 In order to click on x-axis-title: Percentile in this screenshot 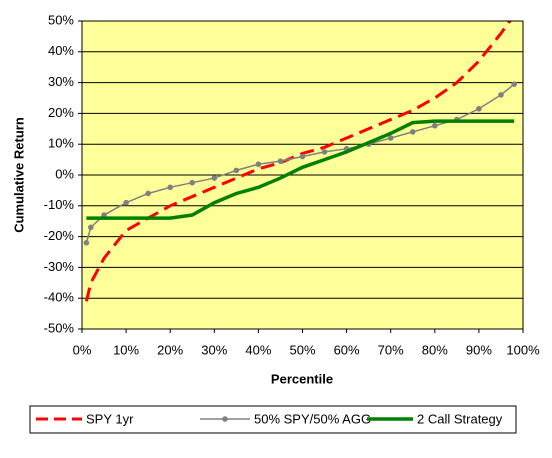, I will do `click(302, 378)`.